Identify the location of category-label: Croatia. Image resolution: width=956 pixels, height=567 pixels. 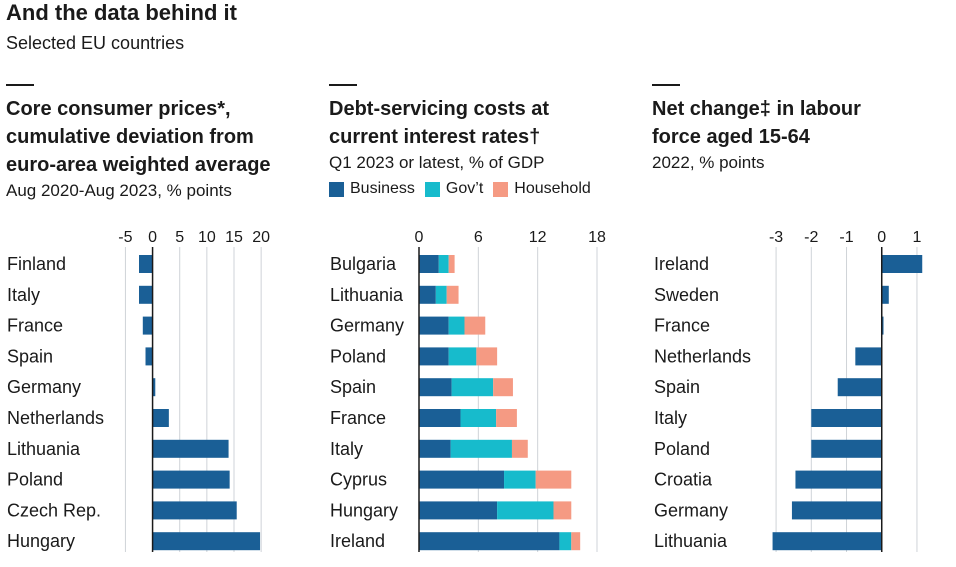
(683, 480).